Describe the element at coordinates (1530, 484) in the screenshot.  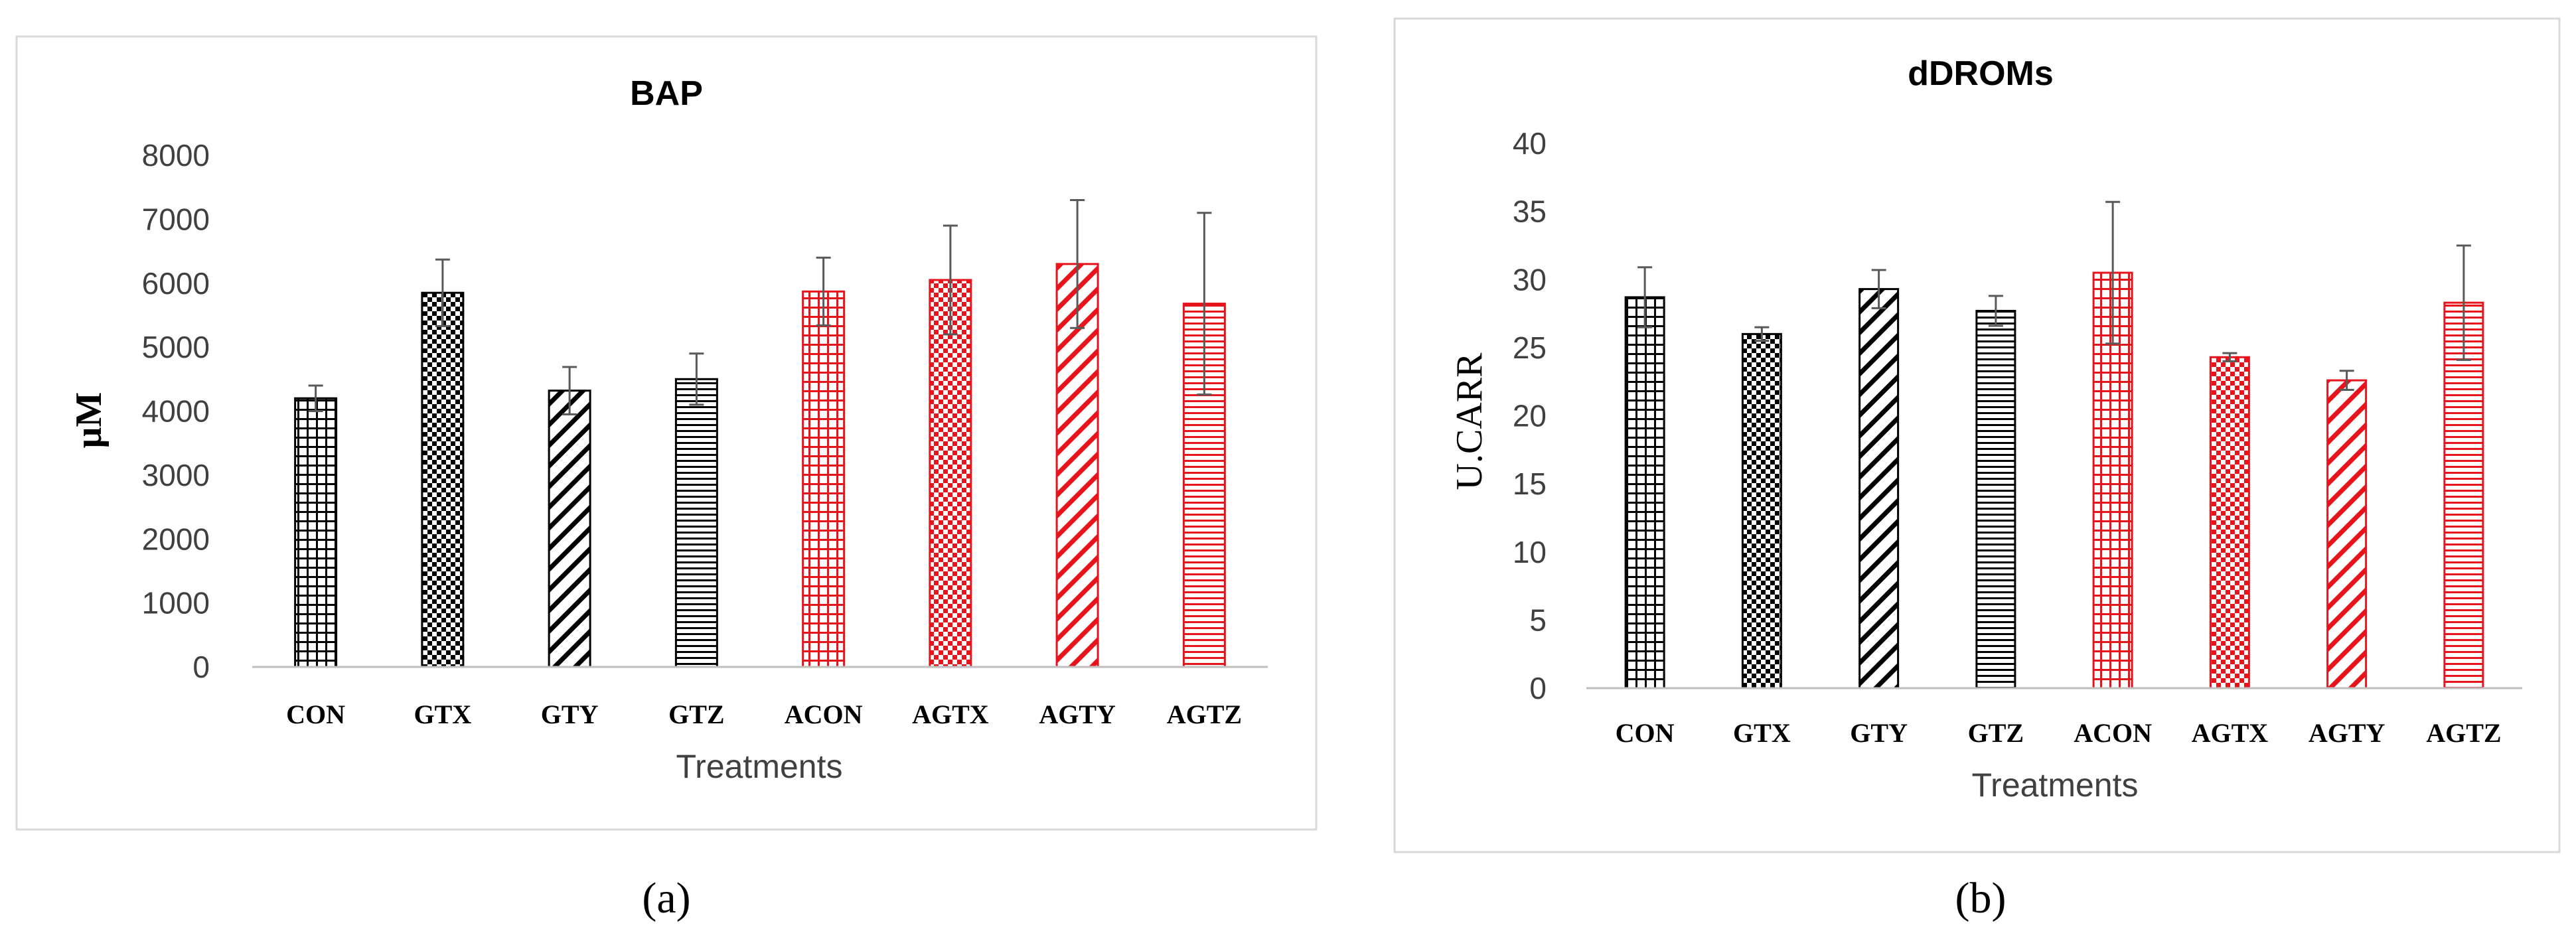
I see `y-tick-label: 15` at that location.